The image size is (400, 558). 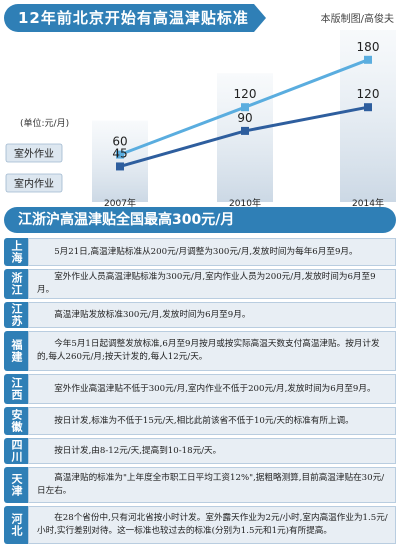 I want to click on region-tag: 天津, so click(x=16, y=485).